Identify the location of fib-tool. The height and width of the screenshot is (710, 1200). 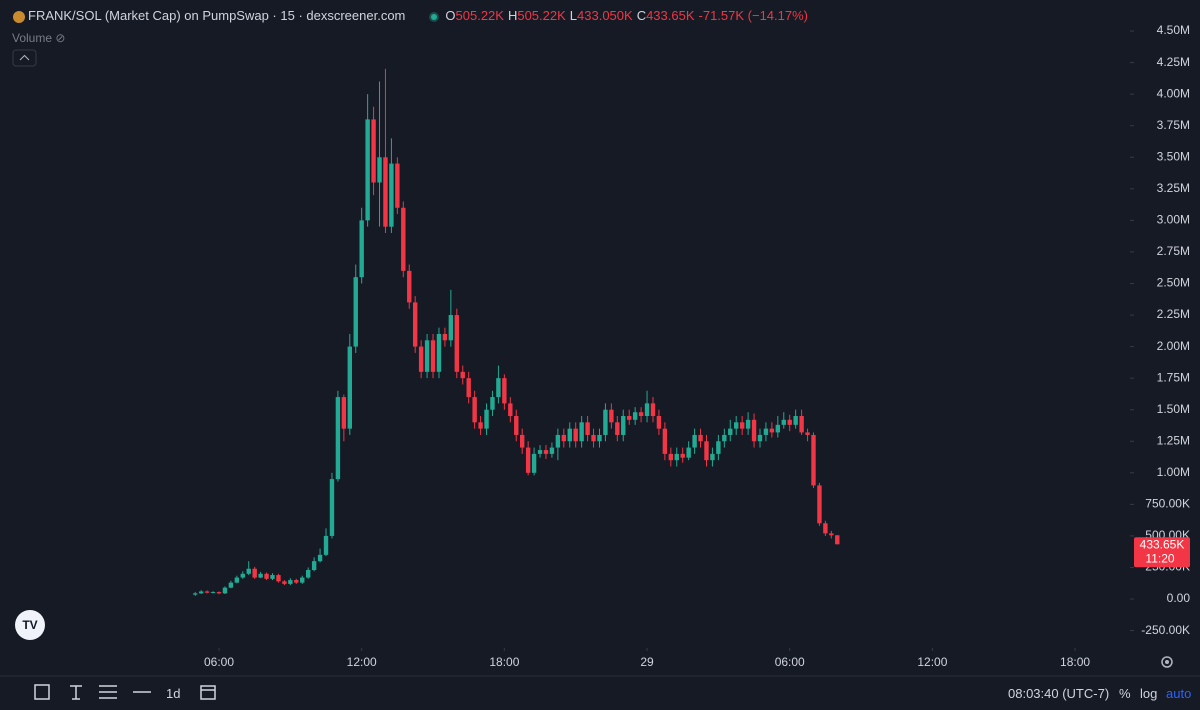
(108, 692).